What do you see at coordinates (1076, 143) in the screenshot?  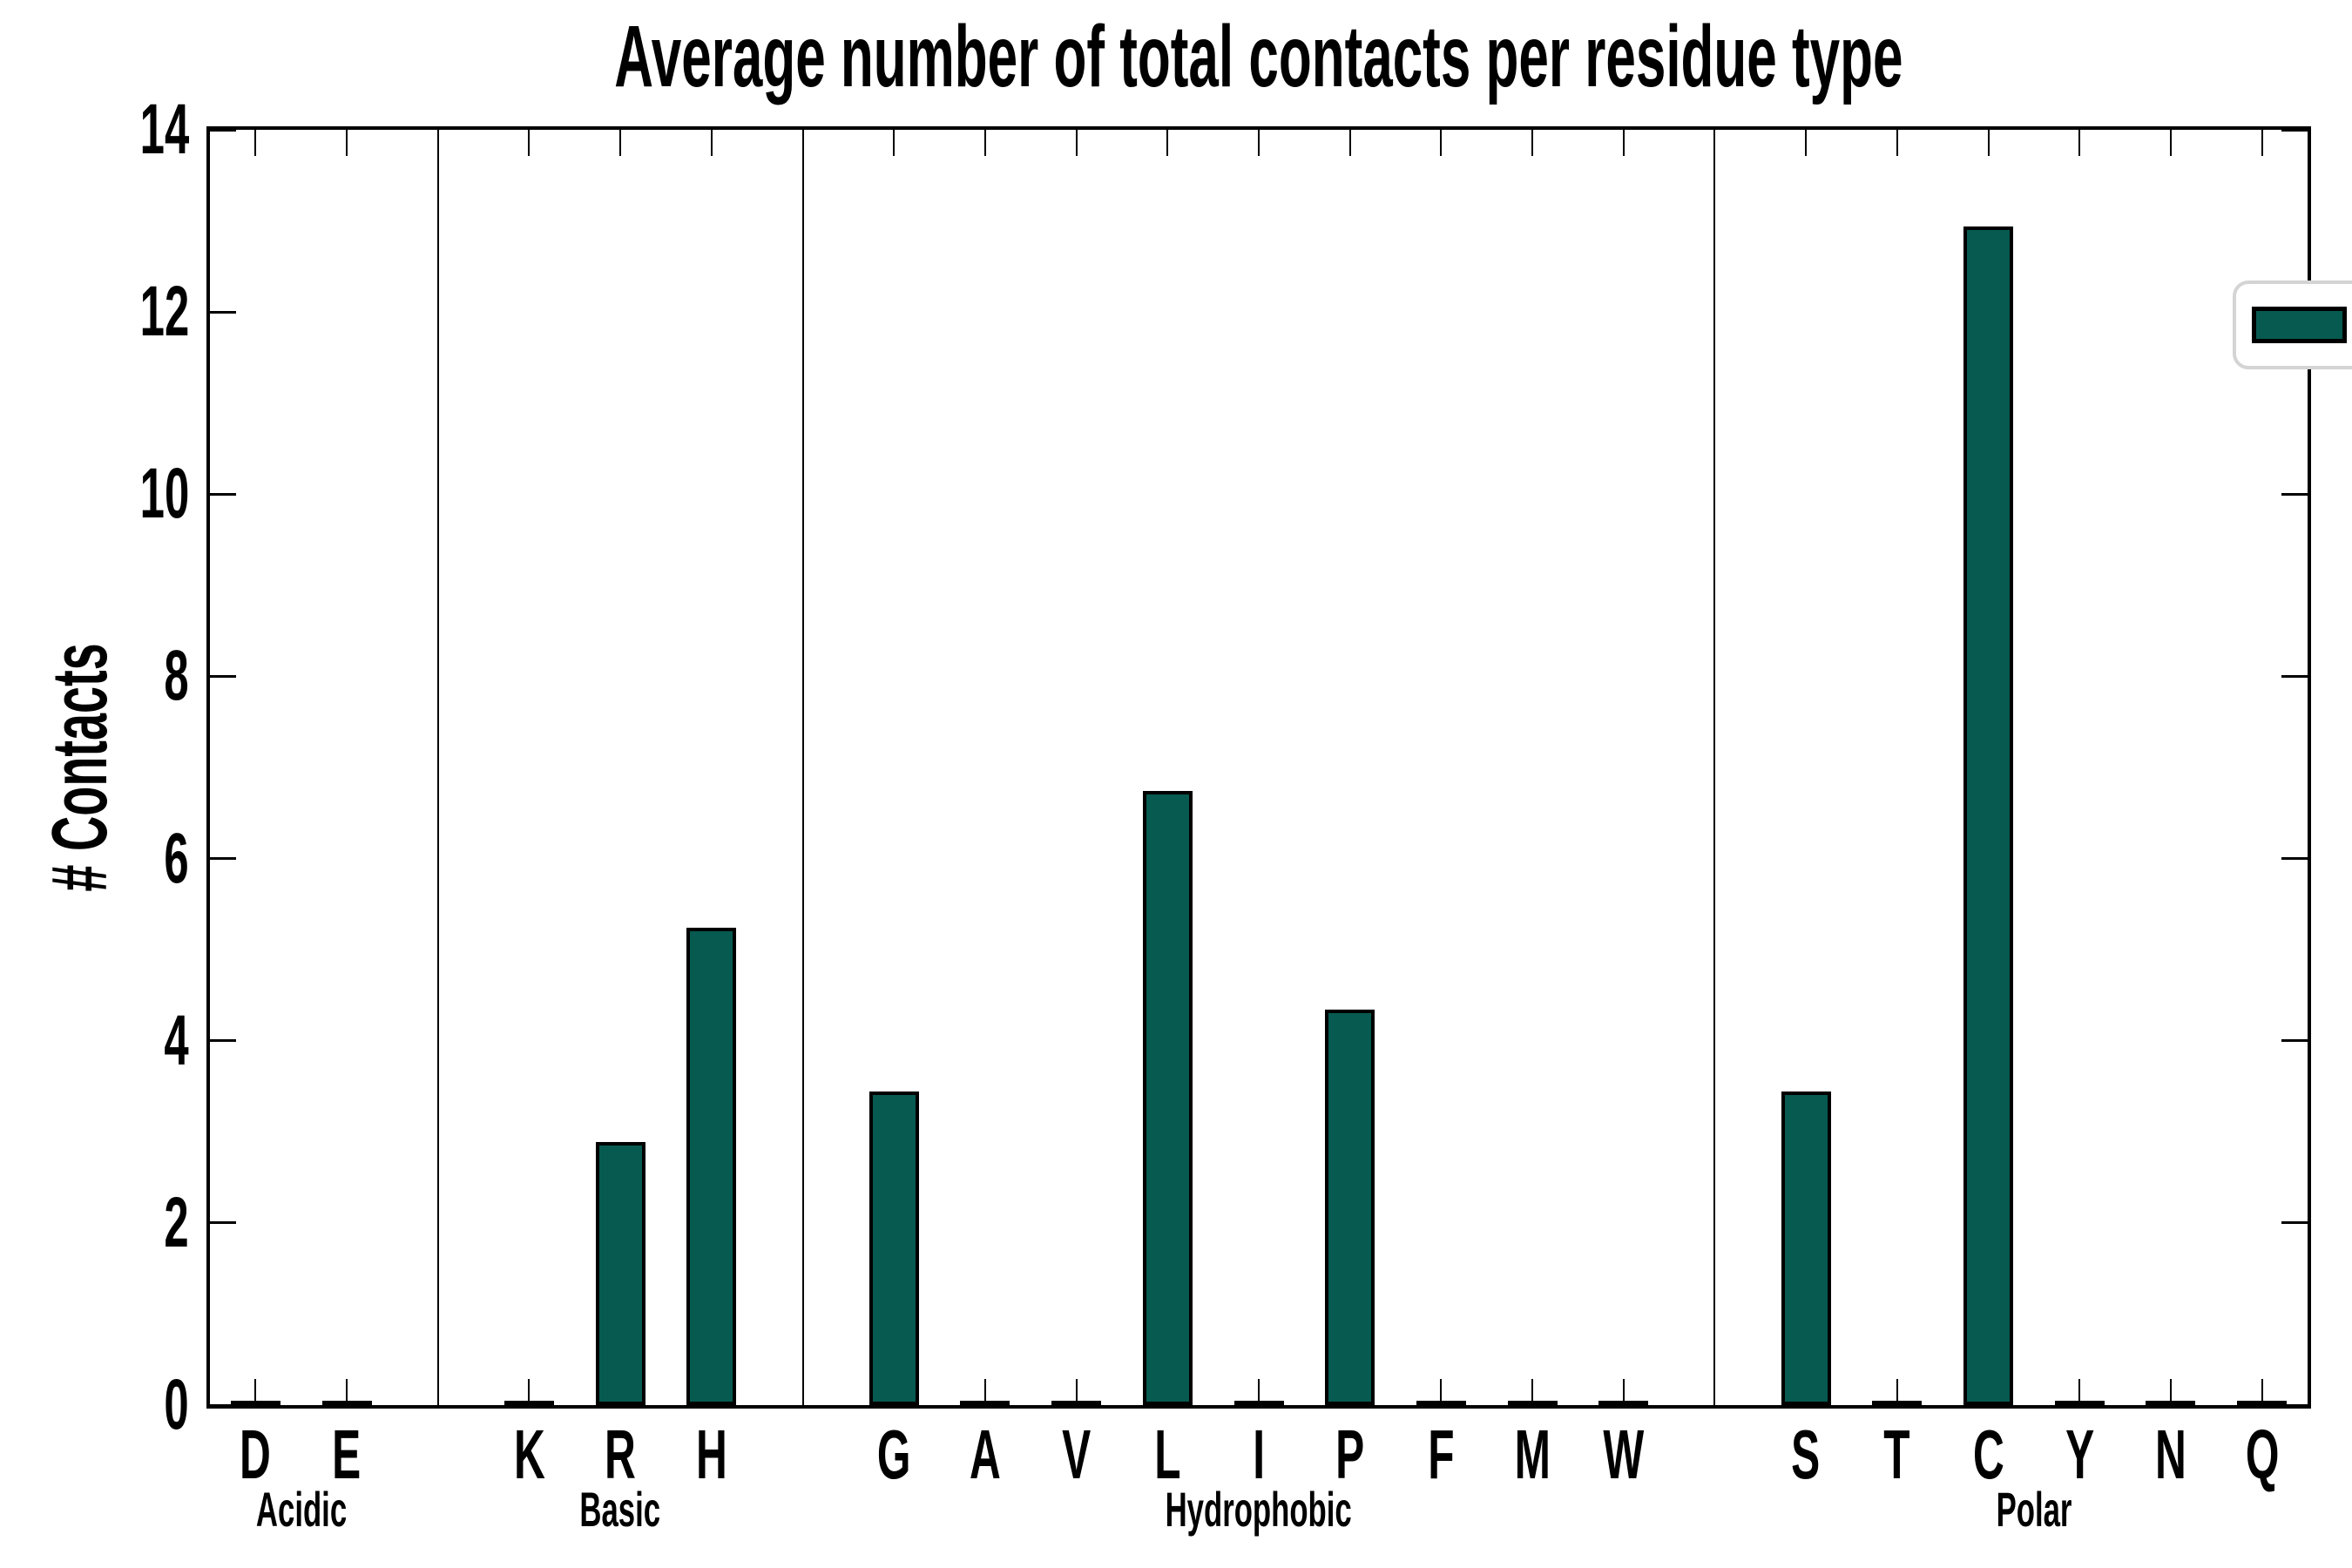 I see `x-tick-top-V` at bounding box center [1076, 143].